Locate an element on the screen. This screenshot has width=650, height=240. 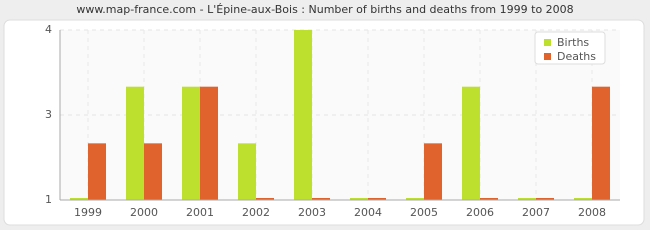
x-tick-label: 2002 is located at coordinates (256, 212).